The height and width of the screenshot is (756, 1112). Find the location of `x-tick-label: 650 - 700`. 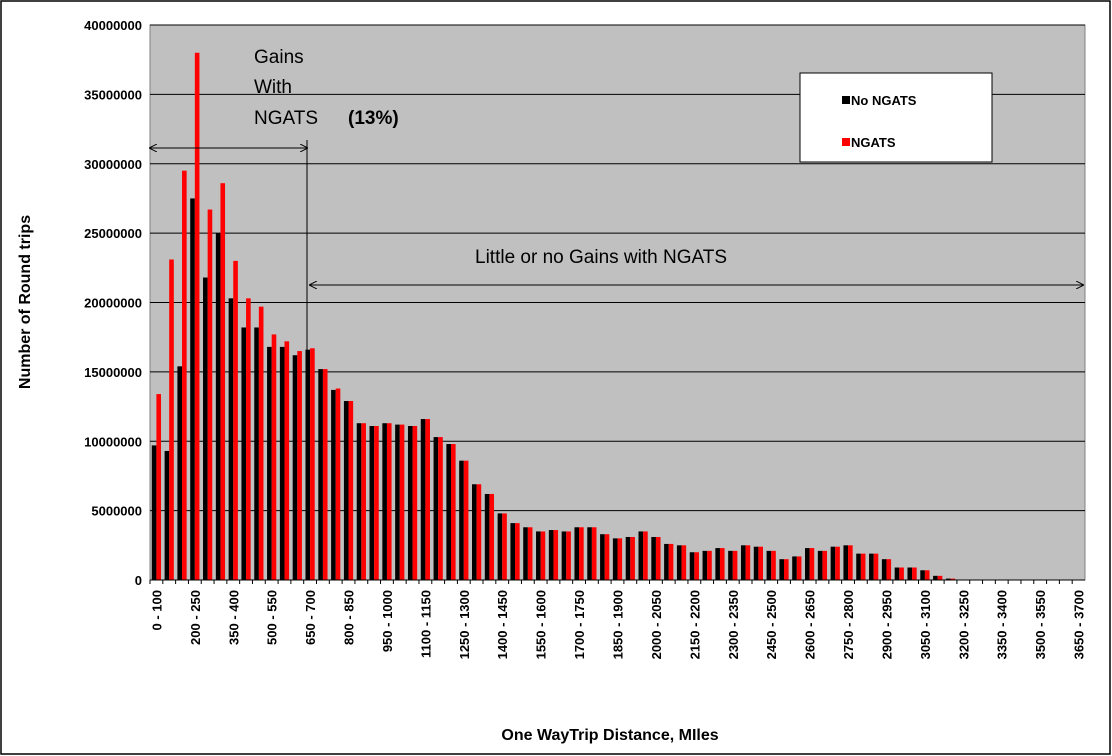

x-tick-label: 650 - 700 is located at coordinates (310, 617).